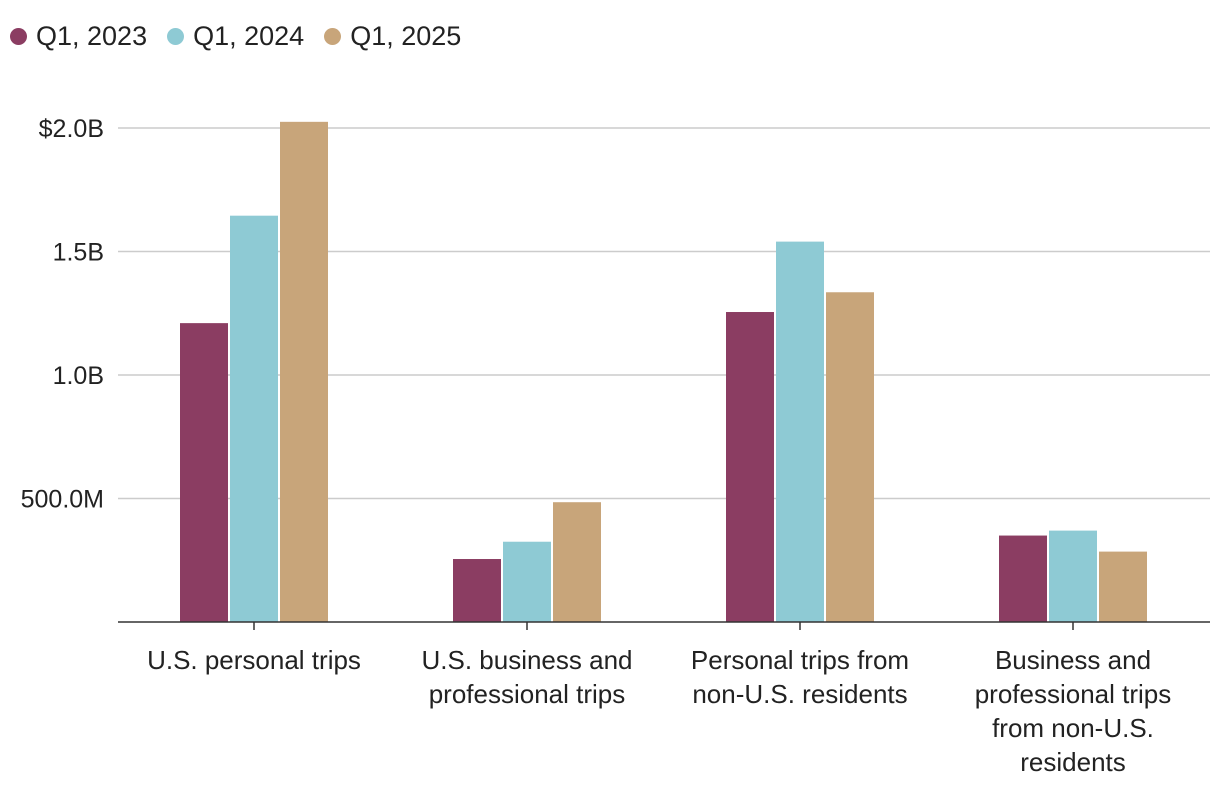 Image resolution: width=1220 pixels, height=794 pixels. I want to click on y-tick-label: 1.5B, so click(78, 253).